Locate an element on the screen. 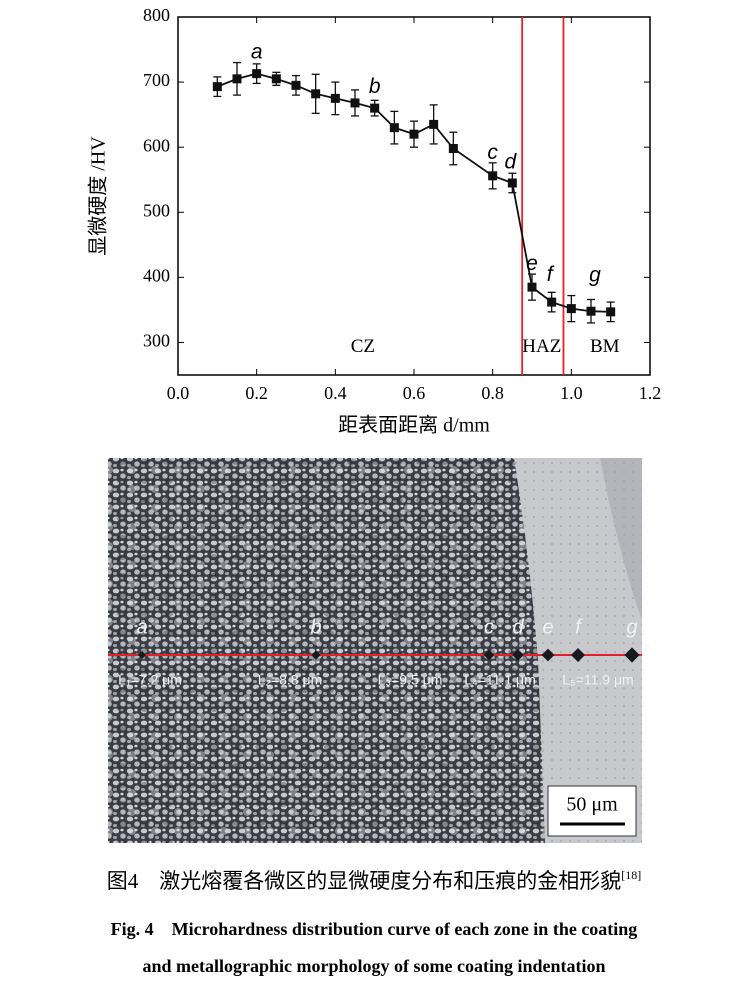 The width and height of the screenshot is (748, 995). y-tick-label: 300 is located at coordinates (156, 341).